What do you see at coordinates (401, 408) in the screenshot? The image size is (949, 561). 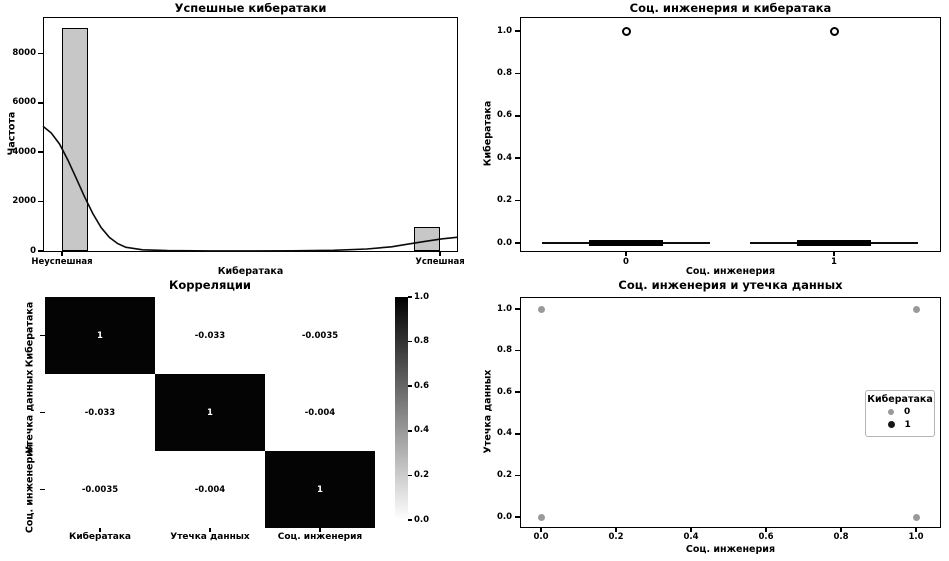 I see `heatmap-colorbar` at bounding box center [401, 408].